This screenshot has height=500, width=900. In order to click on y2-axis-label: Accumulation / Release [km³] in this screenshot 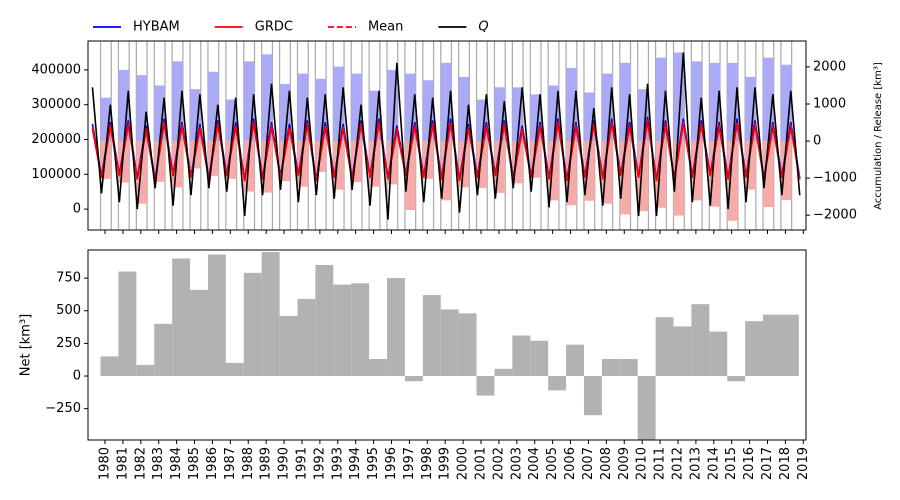, I will do `click(878, 136)`.